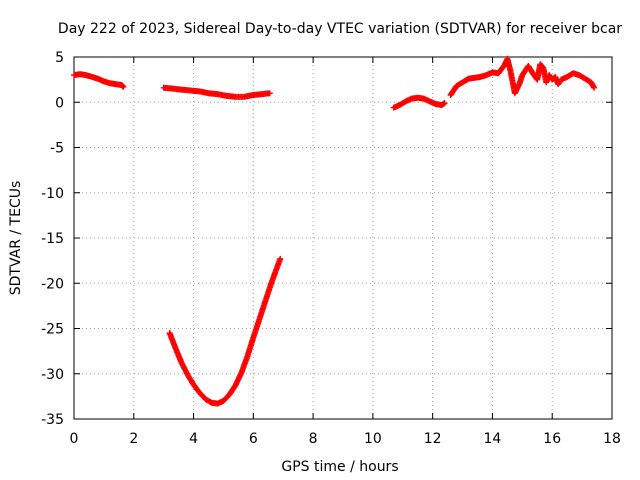 This screenshot has height=480, width=640. I want to click on y-axis-label: SDTVAR / TECUs, so click(16, 238).